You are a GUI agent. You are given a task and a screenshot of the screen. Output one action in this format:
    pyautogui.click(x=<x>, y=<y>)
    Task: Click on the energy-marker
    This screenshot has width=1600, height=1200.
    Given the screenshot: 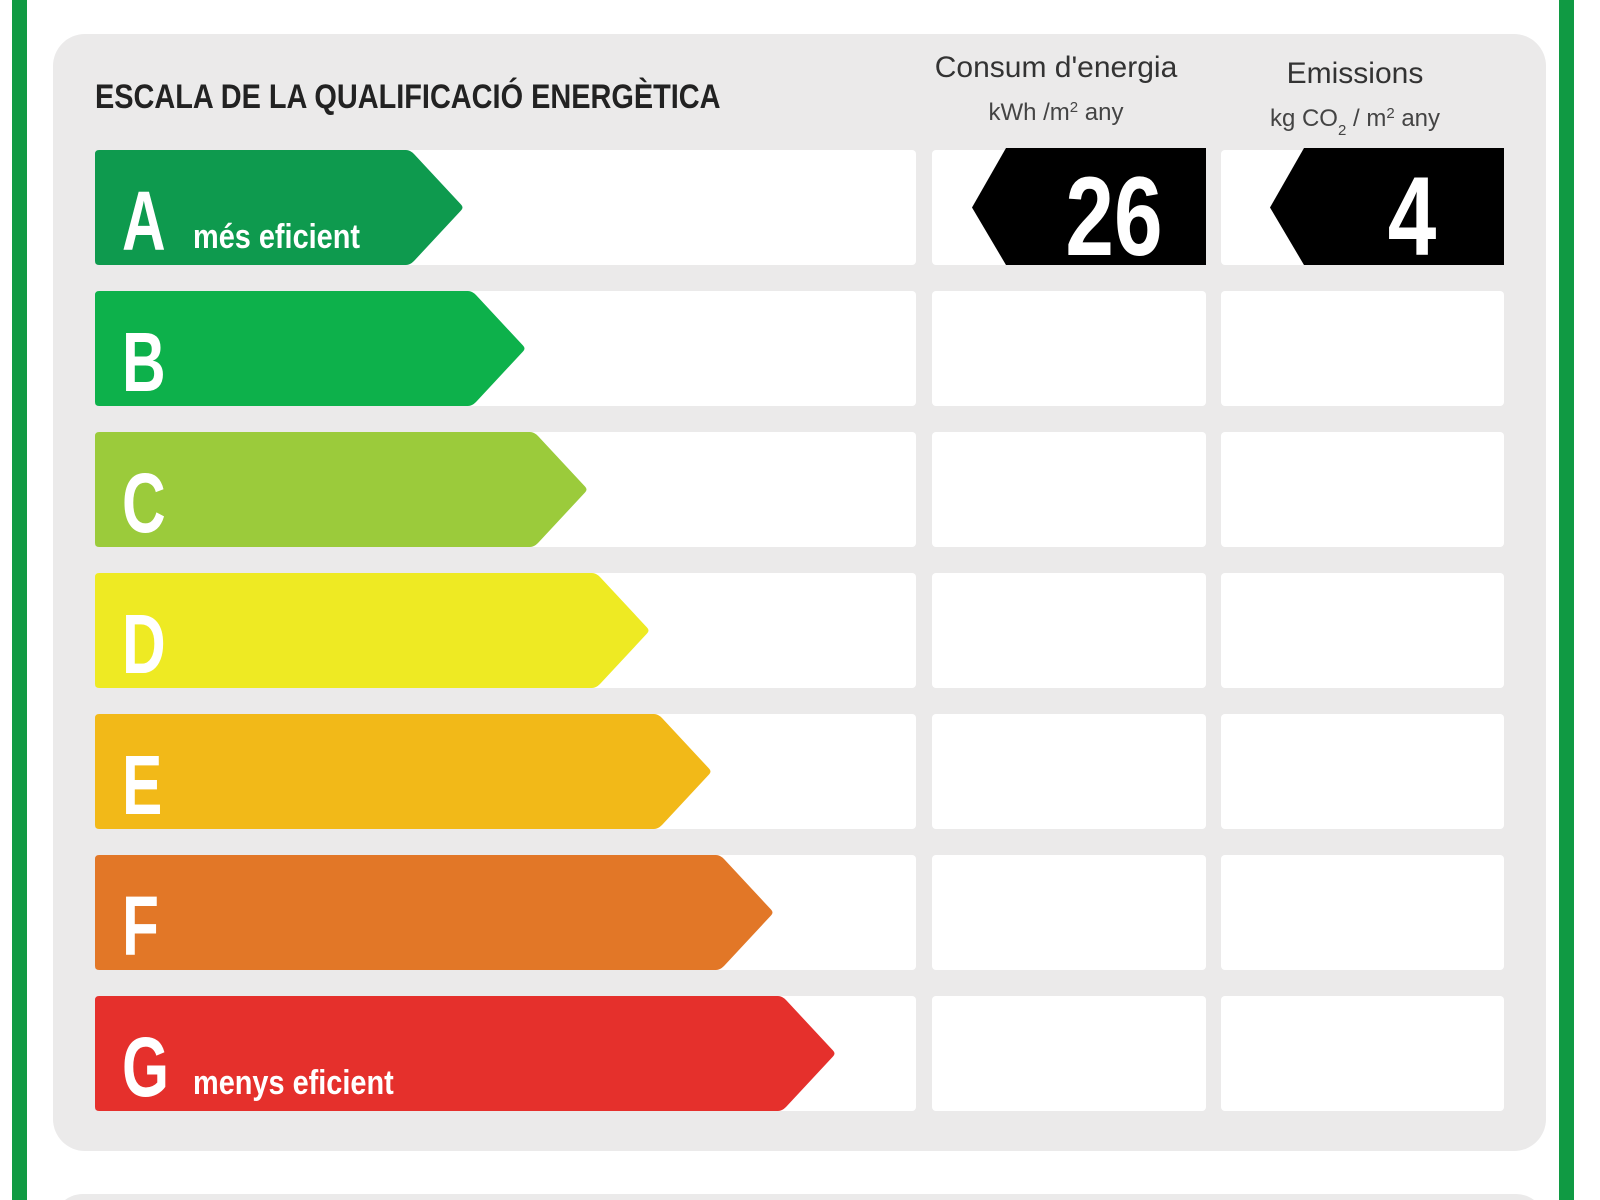 What is the action you would take?
    pyautogui.click(x=1089, y=206)
    